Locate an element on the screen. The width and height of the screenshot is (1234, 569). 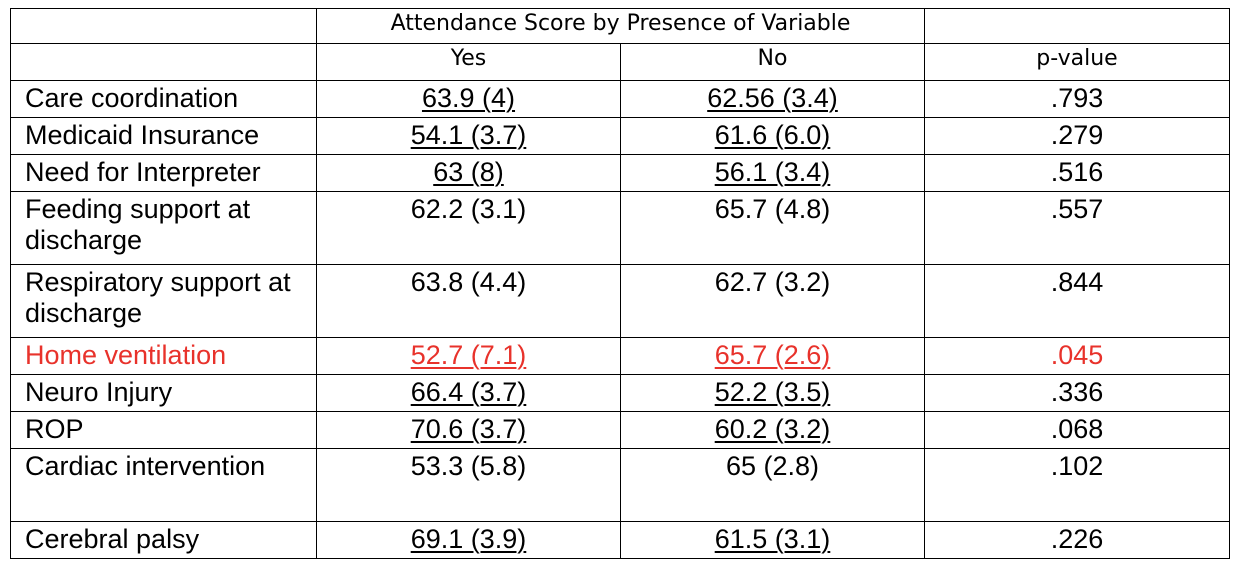
yes-value: 70.6 (3.7) is located at coordinates (468, 430).